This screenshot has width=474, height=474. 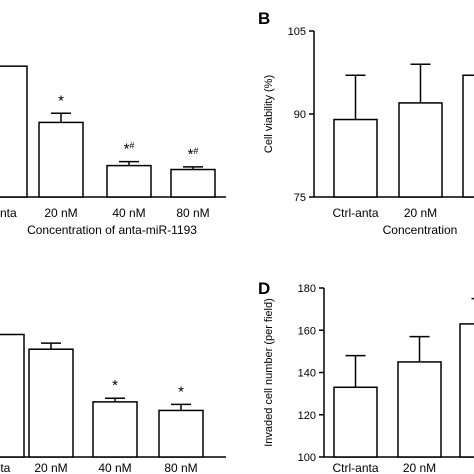 I want to click on panel-a-marker-3: *#, so click(x=193, y=154).